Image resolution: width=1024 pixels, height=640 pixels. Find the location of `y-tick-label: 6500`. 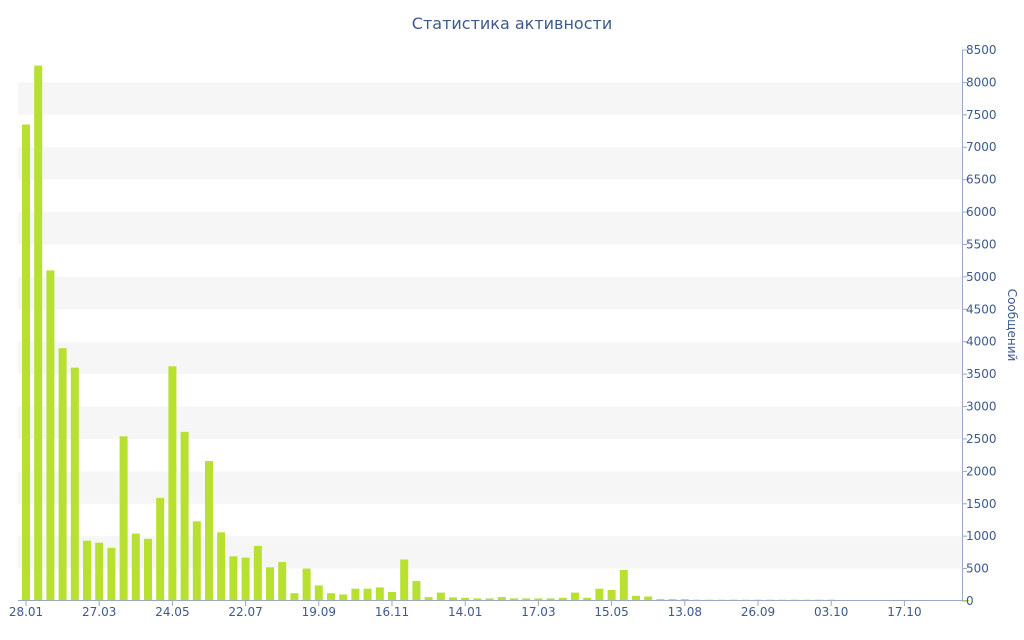

y-tick-label: 6500 is located at coordinates (981, 180).